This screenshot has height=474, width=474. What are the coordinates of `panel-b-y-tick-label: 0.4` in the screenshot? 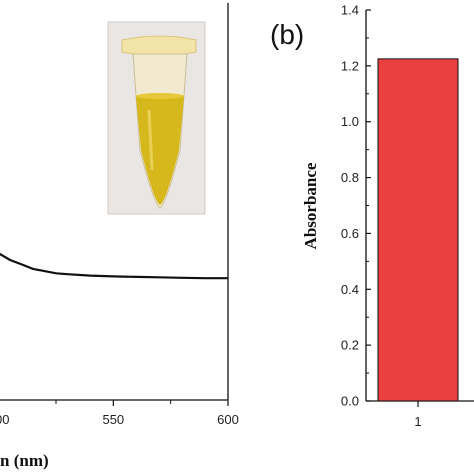 It's located at (350, 289).